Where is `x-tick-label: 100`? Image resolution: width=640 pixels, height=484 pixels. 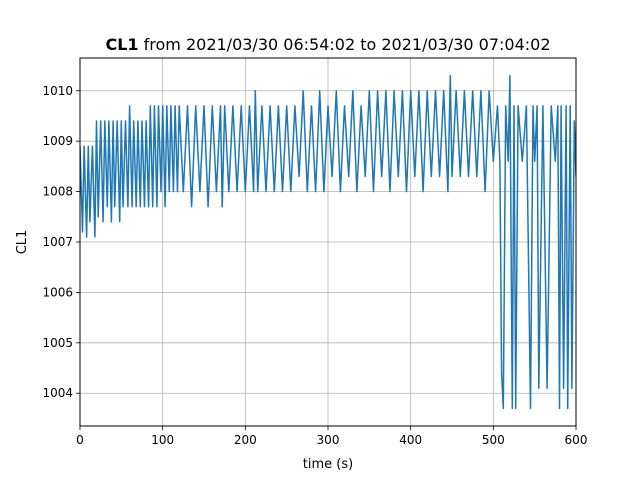 x-tick-label: 100 is located at coordinates (162, 440).